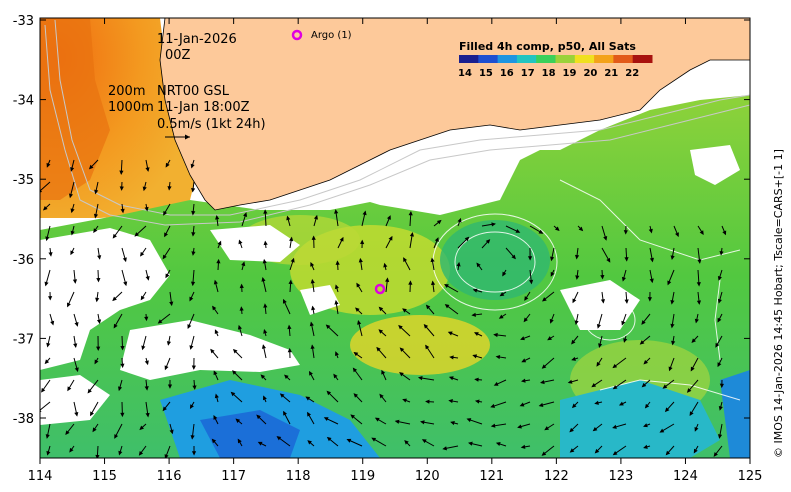  I want to click on x-tick-label: 115, so click(104, 476).